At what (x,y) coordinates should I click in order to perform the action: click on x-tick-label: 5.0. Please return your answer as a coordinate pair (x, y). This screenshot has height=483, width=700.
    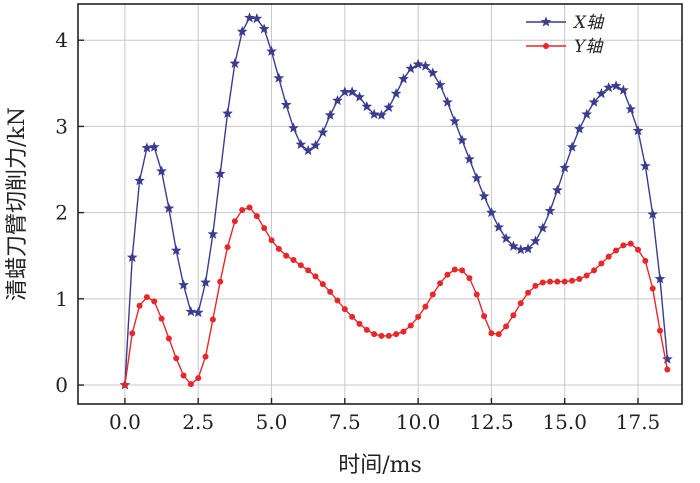
    Looking at the image, I should click on (272, 422).